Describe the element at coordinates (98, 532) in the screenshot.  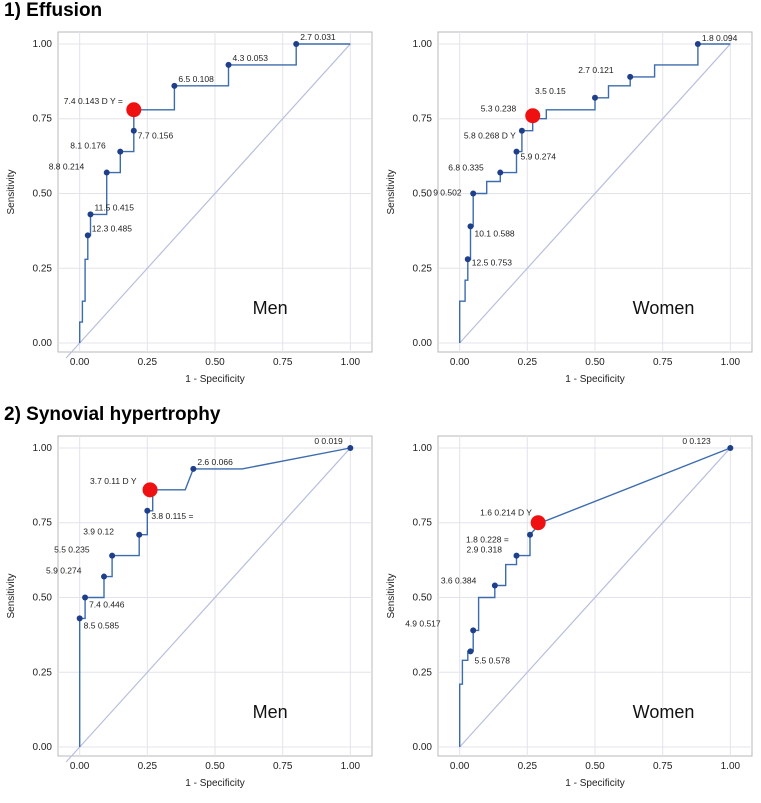
I see `cutpoint-label: 3.9 0.12` at that location.